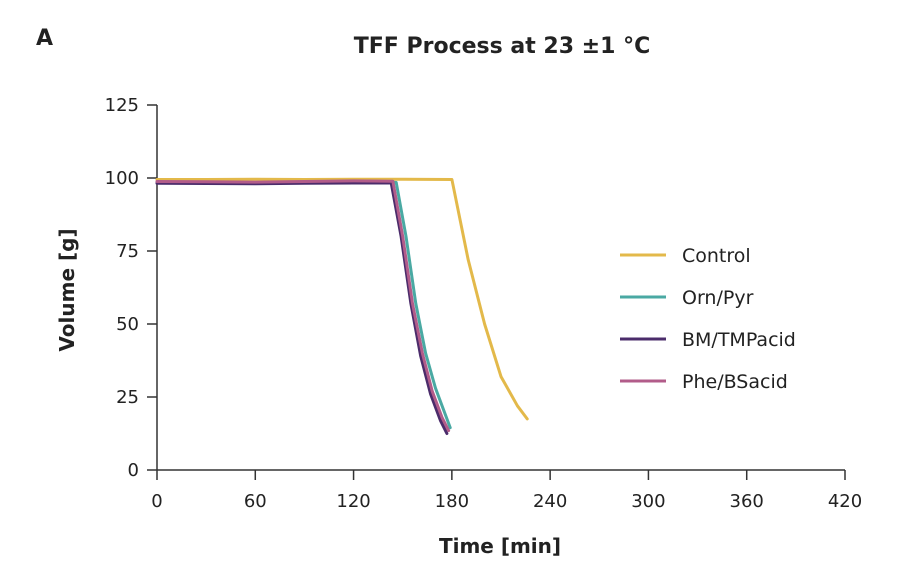 The image size is (912, 570). I want to click on series-line-orn-pyr, so click(303, 305).